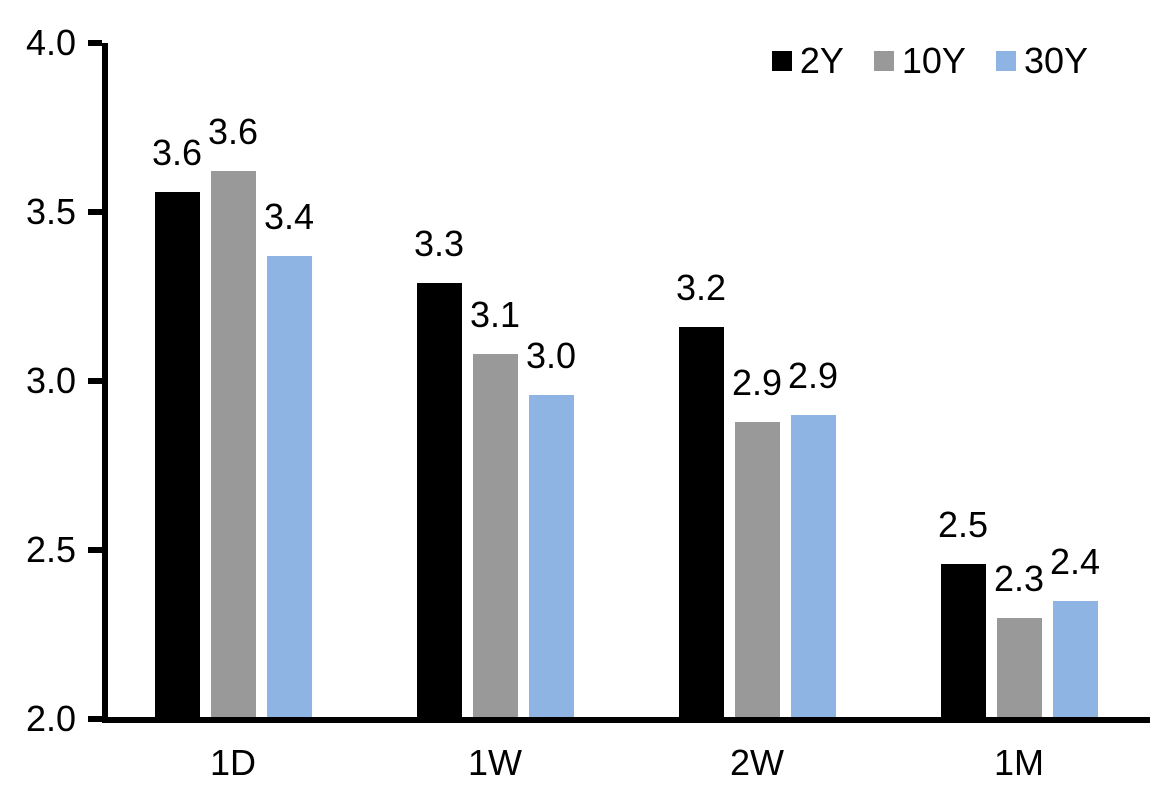 The width and height of the screenshot is (1152, 795). Describe the element at coordinates (821, 60) in the screenshot. I see `legend-label-2y: 2Y` at that location.